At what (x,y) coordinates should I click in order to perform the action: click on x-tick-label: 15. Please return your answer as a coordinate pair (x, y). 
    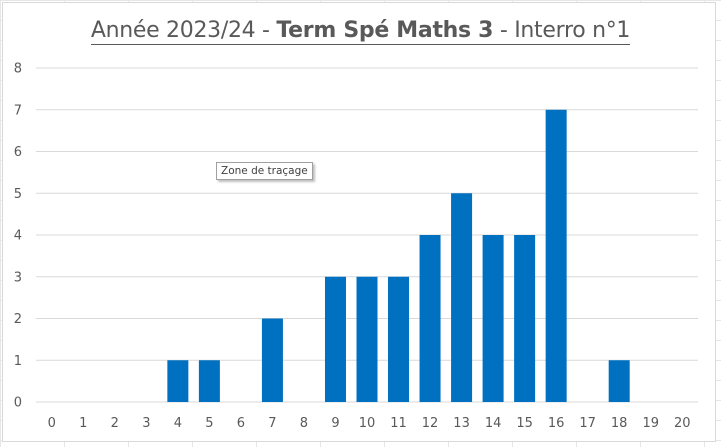
    Looking at the image, I should click on (524, 423).